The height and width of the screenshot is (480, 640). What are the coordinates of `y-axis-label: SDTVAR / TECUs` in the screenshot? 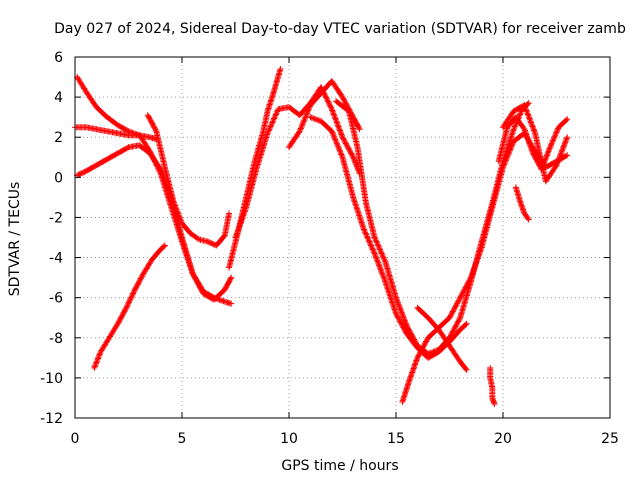 It's located at (15, 239).